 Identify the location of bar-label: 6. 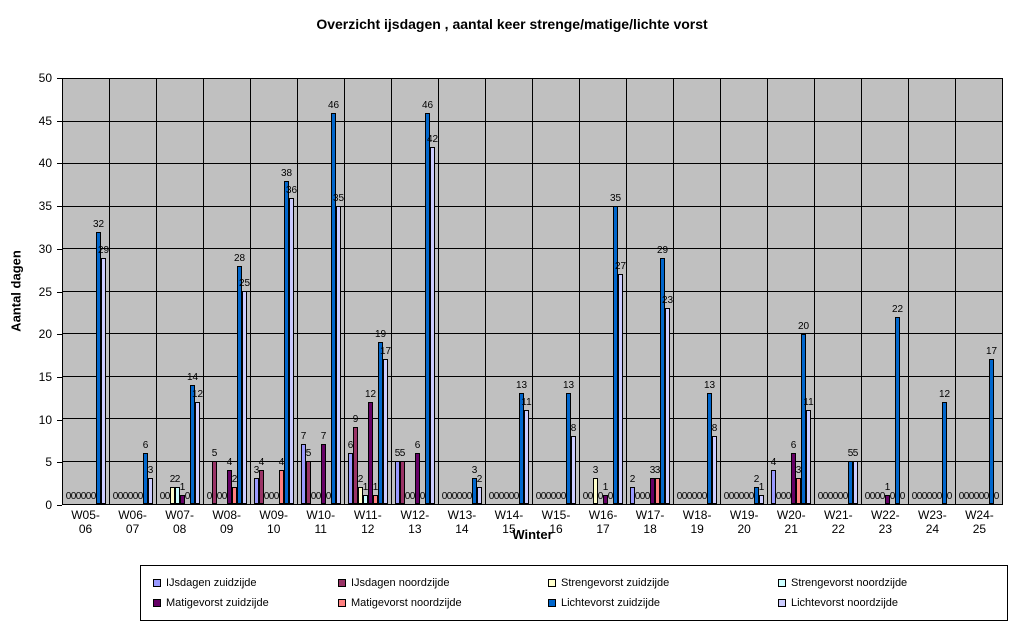
(350, 445).